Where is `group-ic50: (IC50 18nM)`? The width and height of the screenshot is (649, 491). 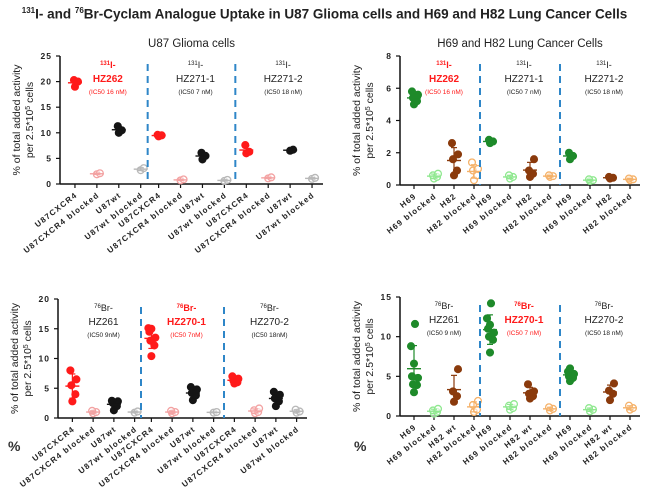
group-ic50: (IC50 18nM) is located at coordinates (269, 335).